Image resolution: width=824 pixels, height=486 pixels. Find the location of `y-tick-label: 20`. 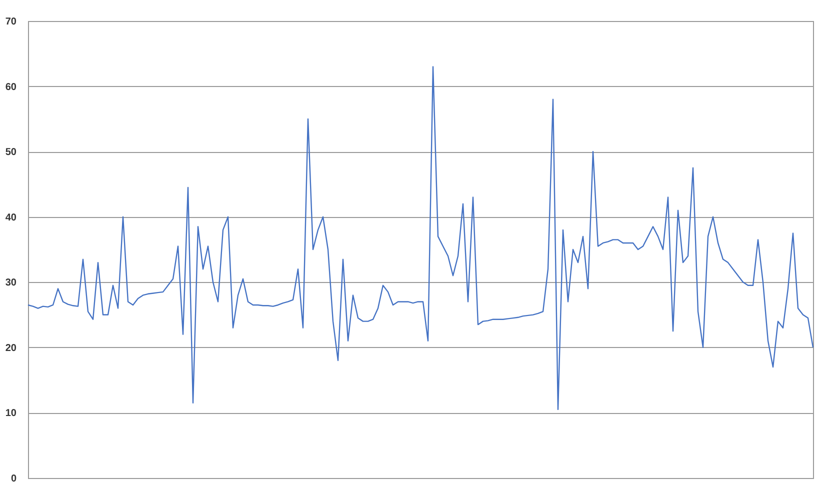

y-tick-label: 20 is located at coordinates (11, 348).